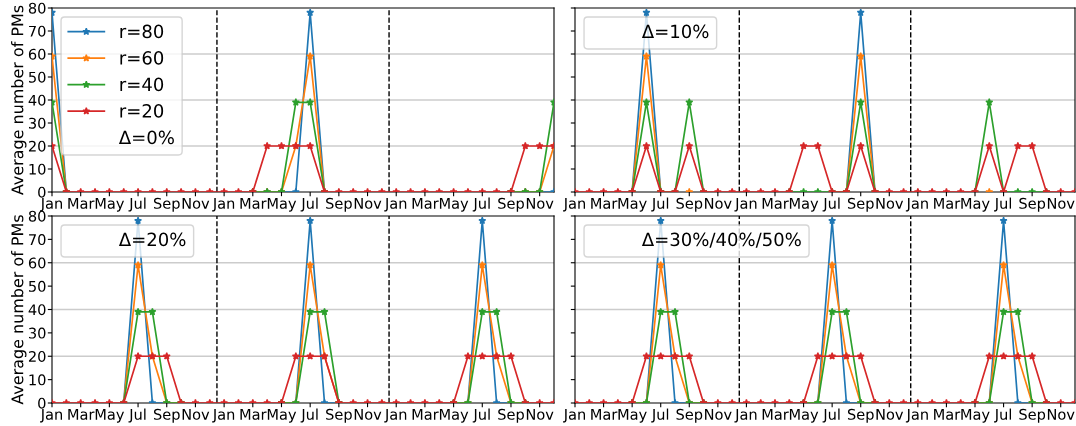  Describe the element at coordinates (675, 31) in the screenshot. I see `legend-title: Δ=10%` at that location.